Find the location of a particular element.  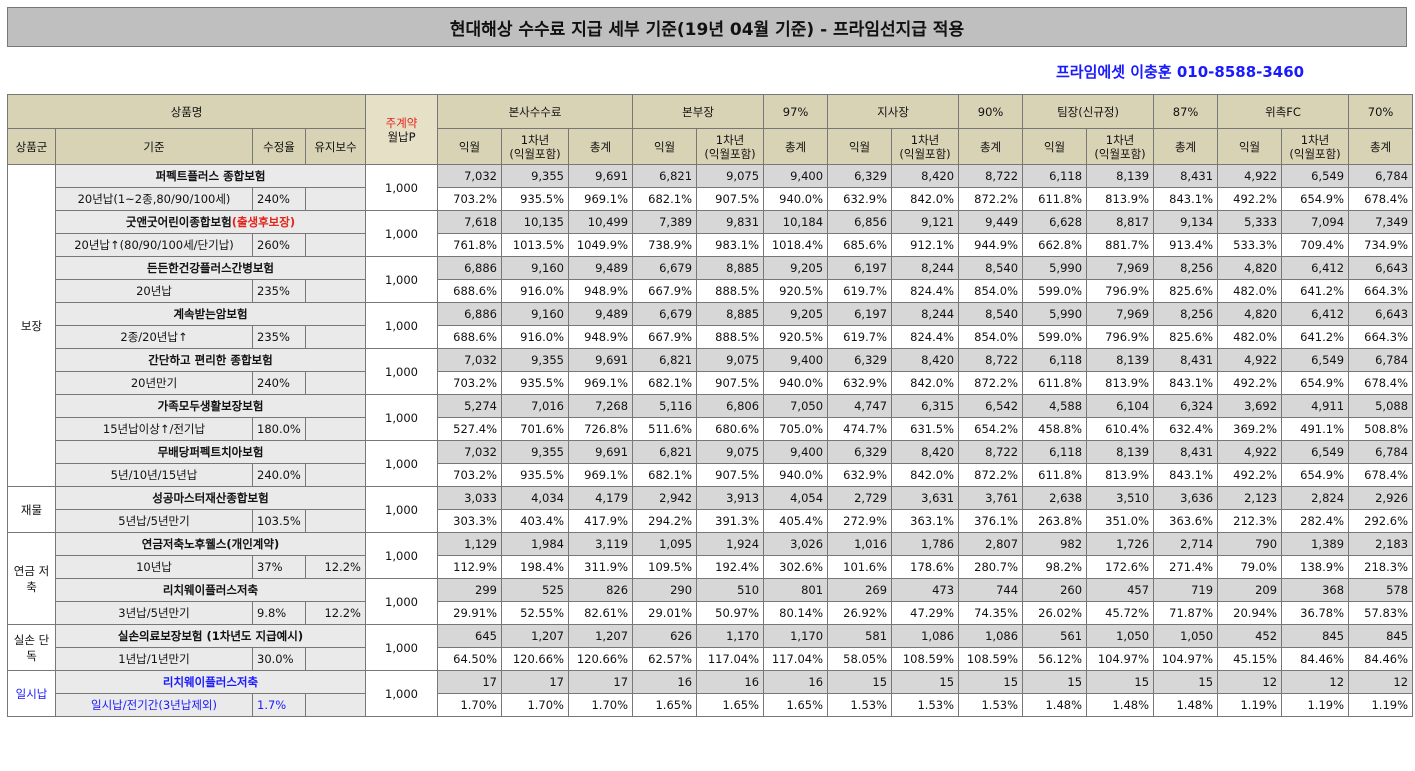

commission-amount: 16 is located at coordinates (730, 682).